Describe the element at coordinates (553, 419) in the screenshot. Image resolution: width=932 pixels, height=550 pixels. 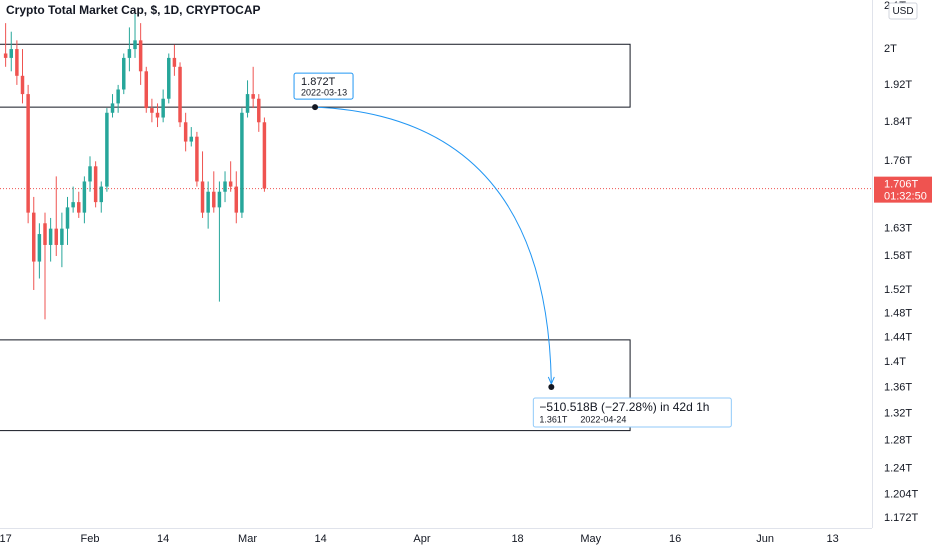
I see `end-value-label: 1.361T` at that location.